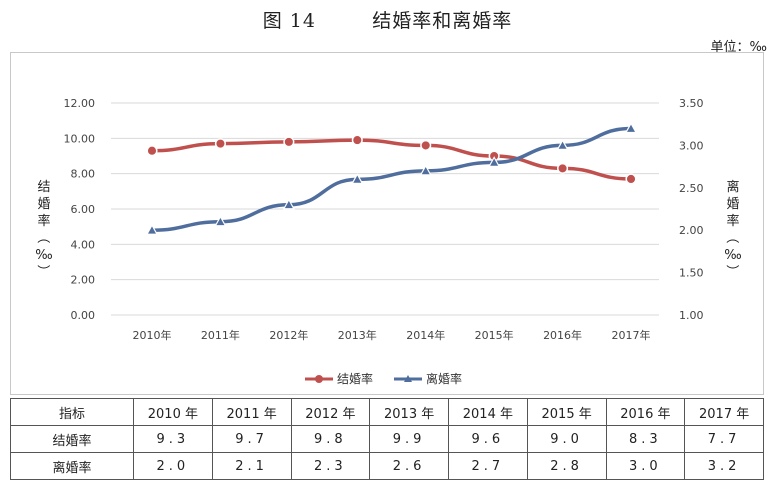 This screenshot has width=775, height=488. What do you see at coordinates (173, 439) in the screenshot?
I see `table-cell: 9.3` at bounding box center [173, 439].